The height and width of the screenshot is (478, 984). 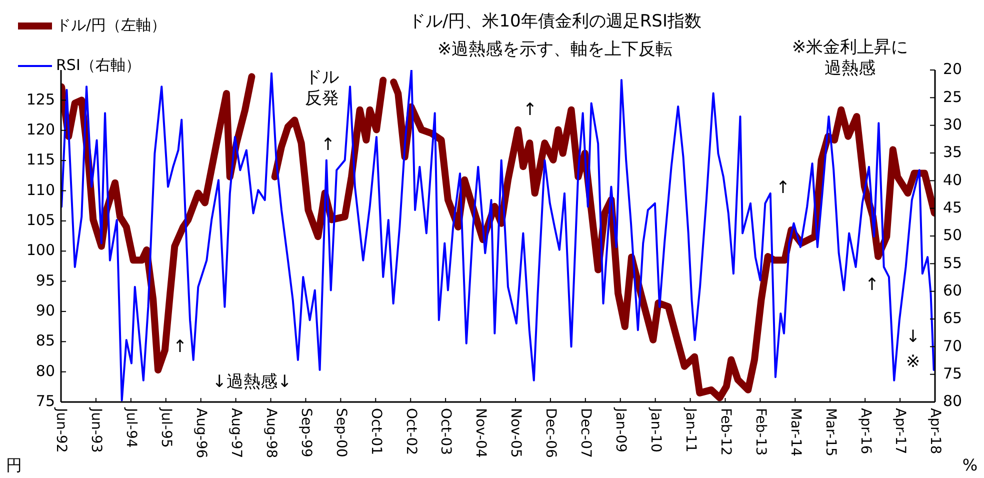 I want to click on annotation: ※米金利上昇に過熱感, so click(x=850, y=57).